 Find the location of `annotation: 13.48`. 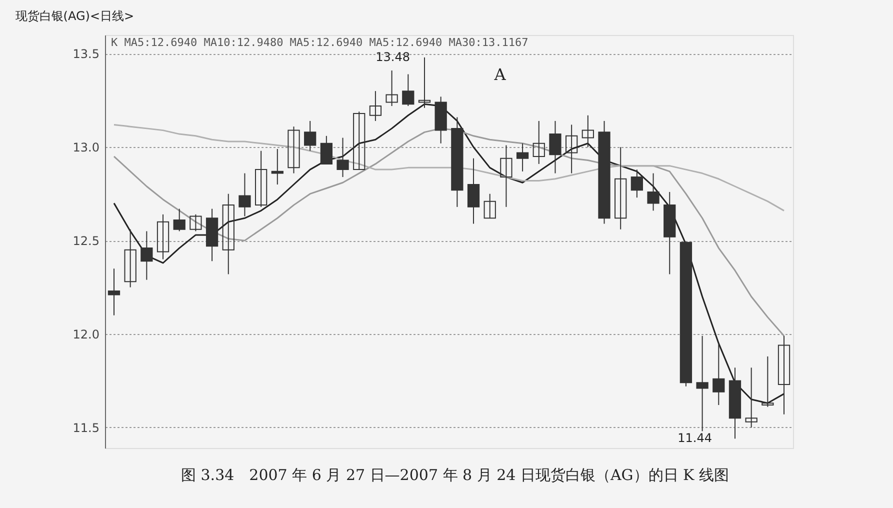

annotation: 13.48 is located at coordinates (393, 57).